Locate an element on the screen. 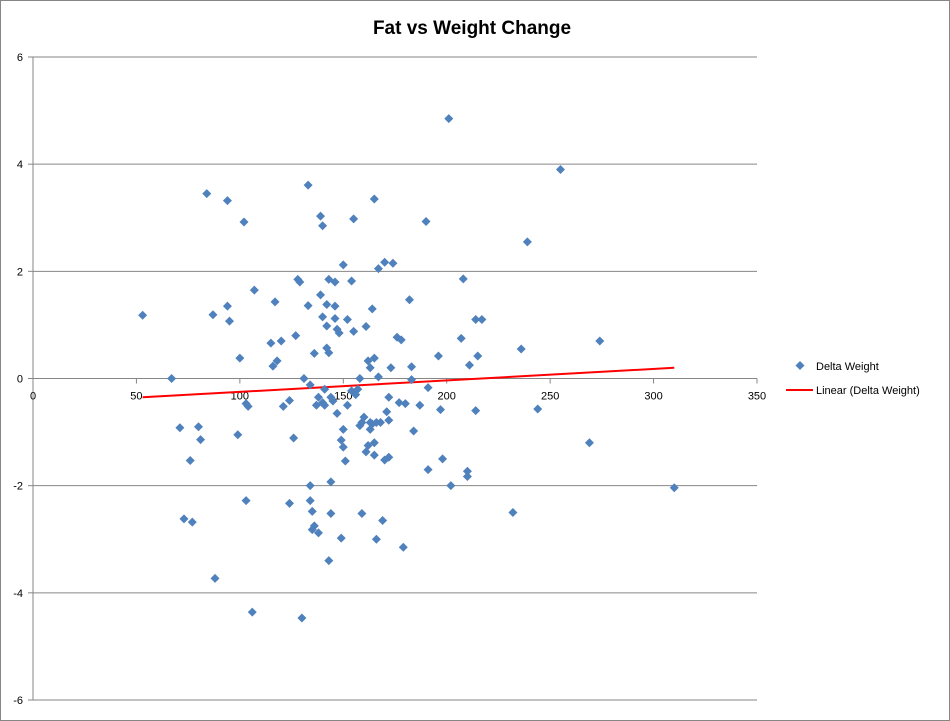  trendline-segment is located at coordinates (408, 382).